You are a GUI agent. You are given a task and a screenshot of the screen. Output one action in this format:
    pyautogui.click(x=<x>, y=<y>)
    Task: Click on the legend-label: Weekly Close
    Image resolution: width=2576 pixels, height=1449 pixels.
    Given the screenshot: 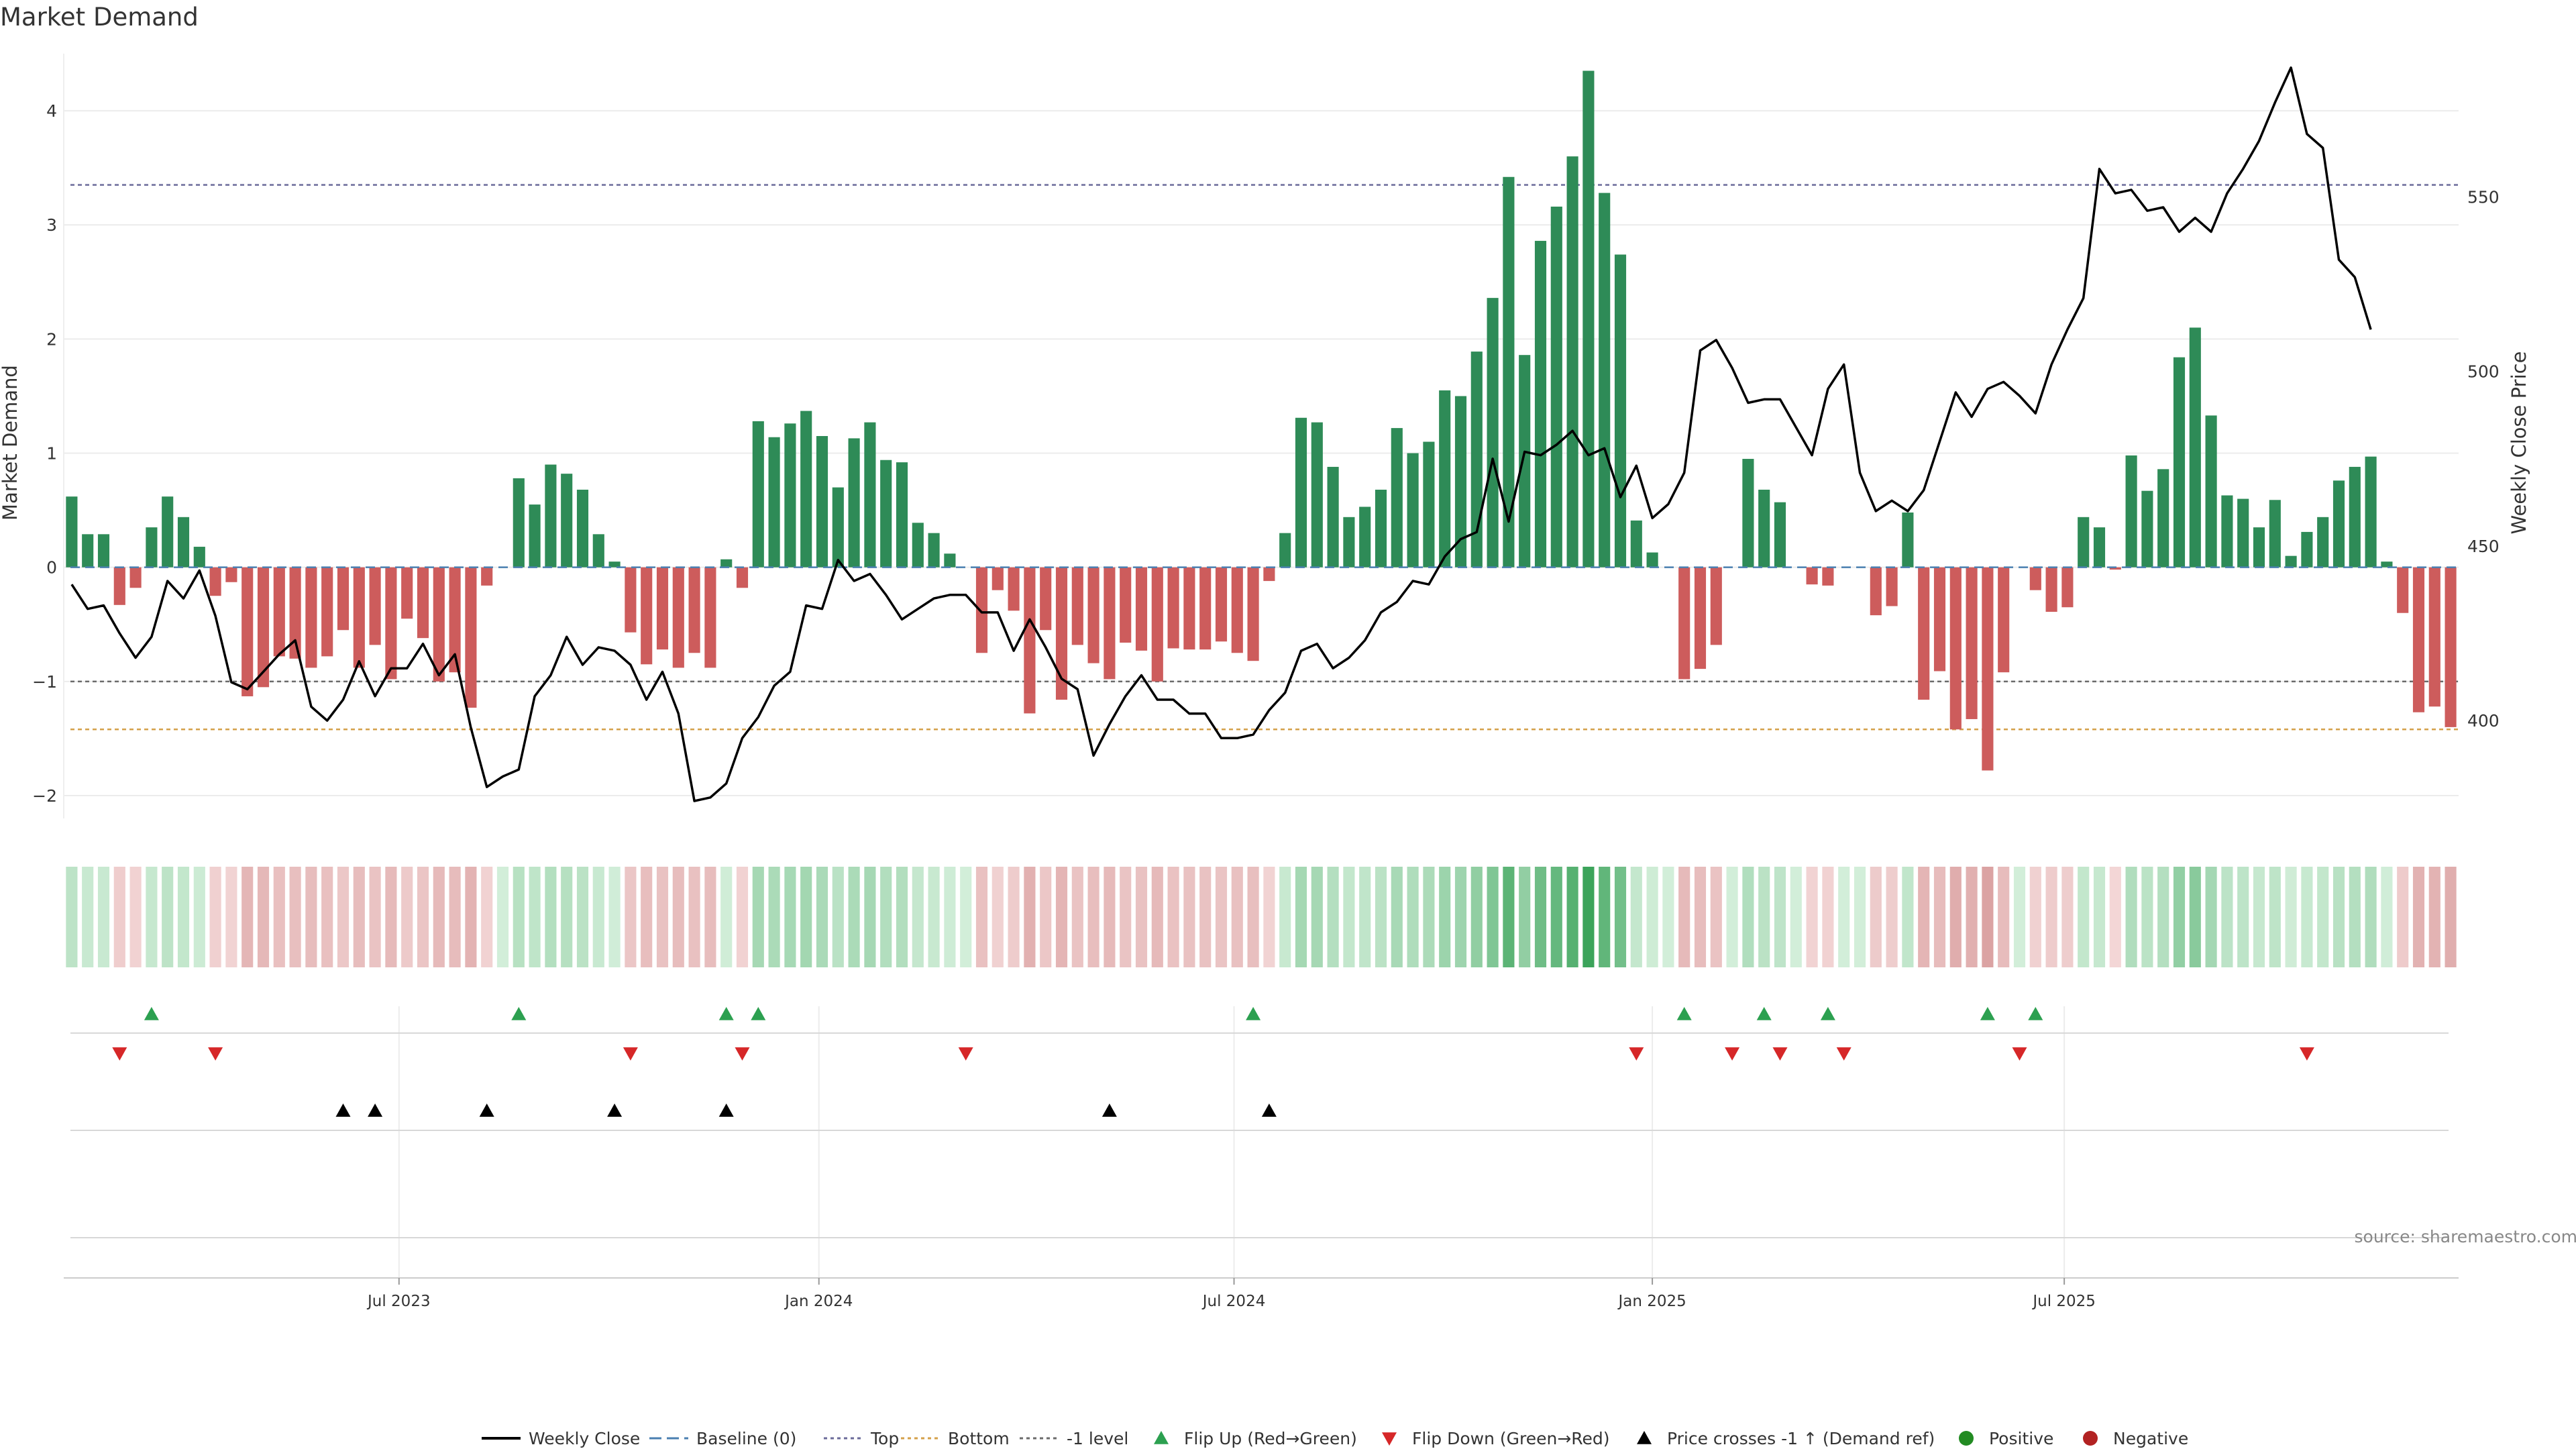 What is the action you would take?
    pyautogui.click(x=584, y=1438)
    